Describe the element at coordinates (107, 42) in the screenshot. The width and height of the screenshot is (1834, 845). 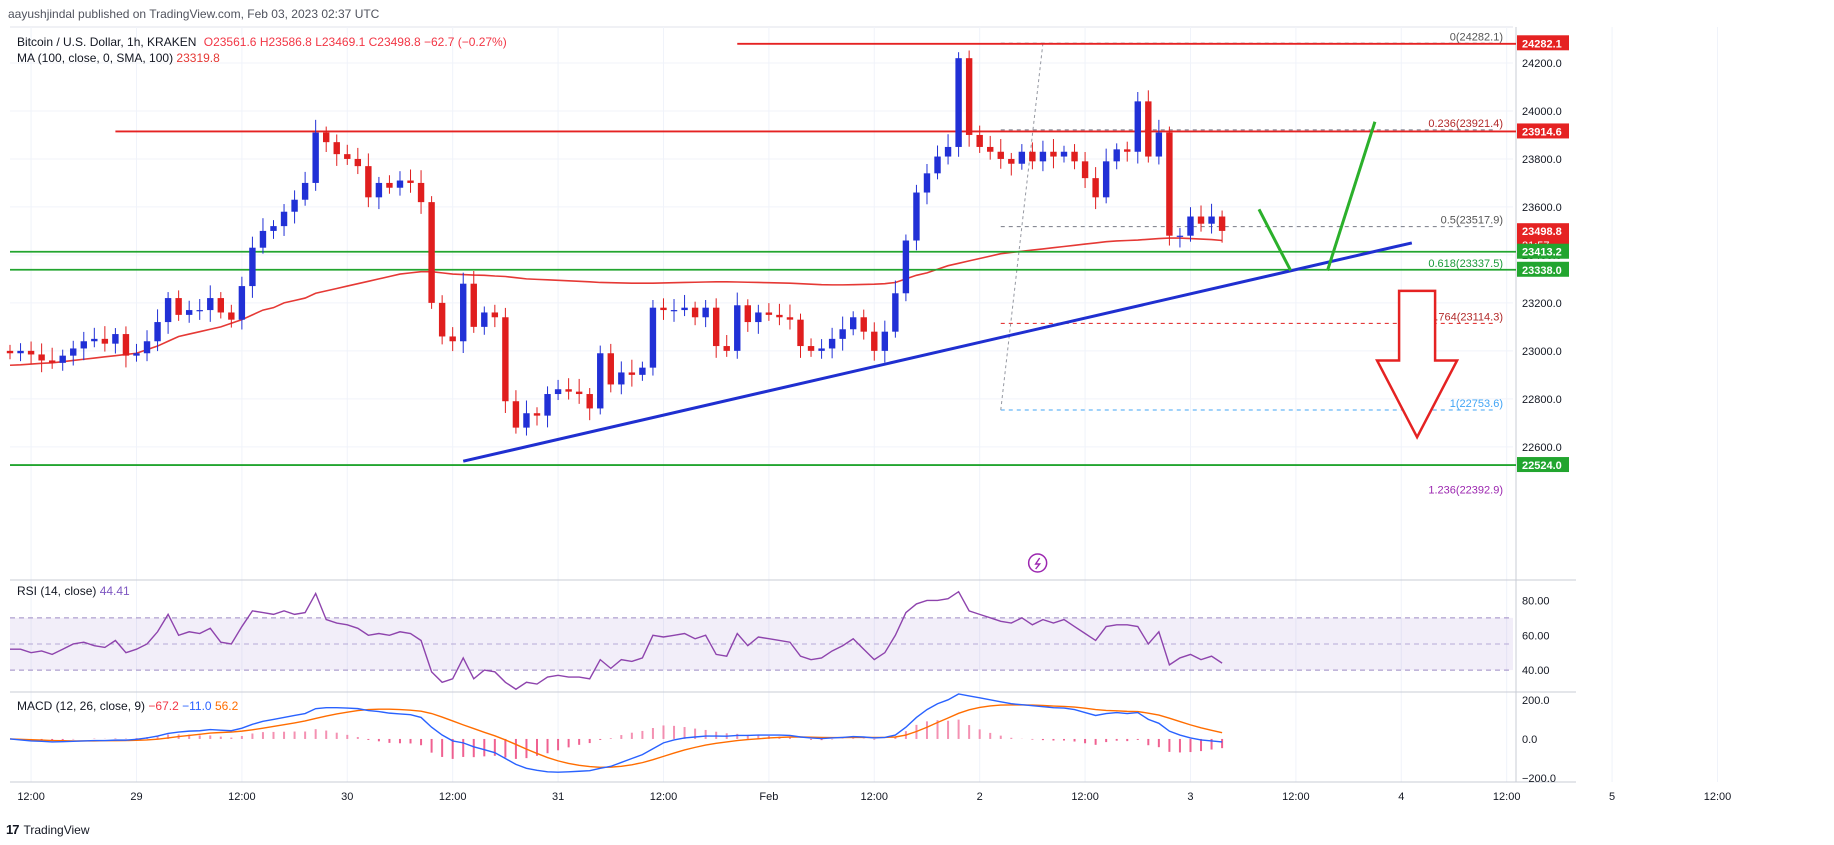
I see `symbol-title: Bitcoin / U.S. Dollar, 1h, KRAKEN` at that location.